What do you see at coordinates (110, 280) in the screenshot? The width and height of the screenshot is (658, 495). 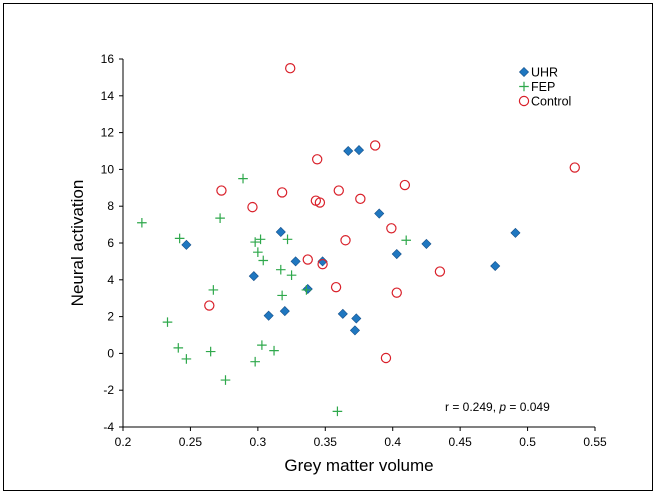 I see `y-tick-label: 4` at bounding box center [110, 280].